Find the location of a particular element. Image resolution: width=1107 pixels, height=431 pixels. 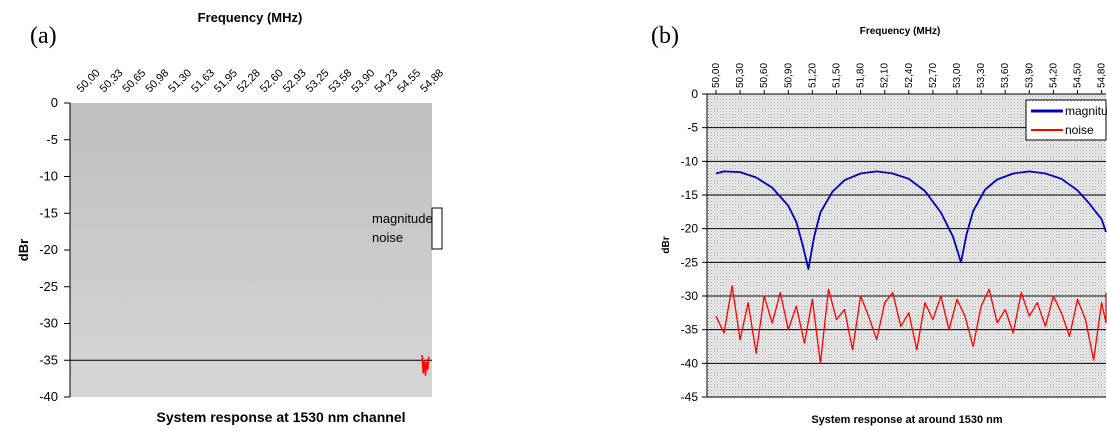

panel-b-x-tick-label: 54,80 is located at coordinates (1102, 75).